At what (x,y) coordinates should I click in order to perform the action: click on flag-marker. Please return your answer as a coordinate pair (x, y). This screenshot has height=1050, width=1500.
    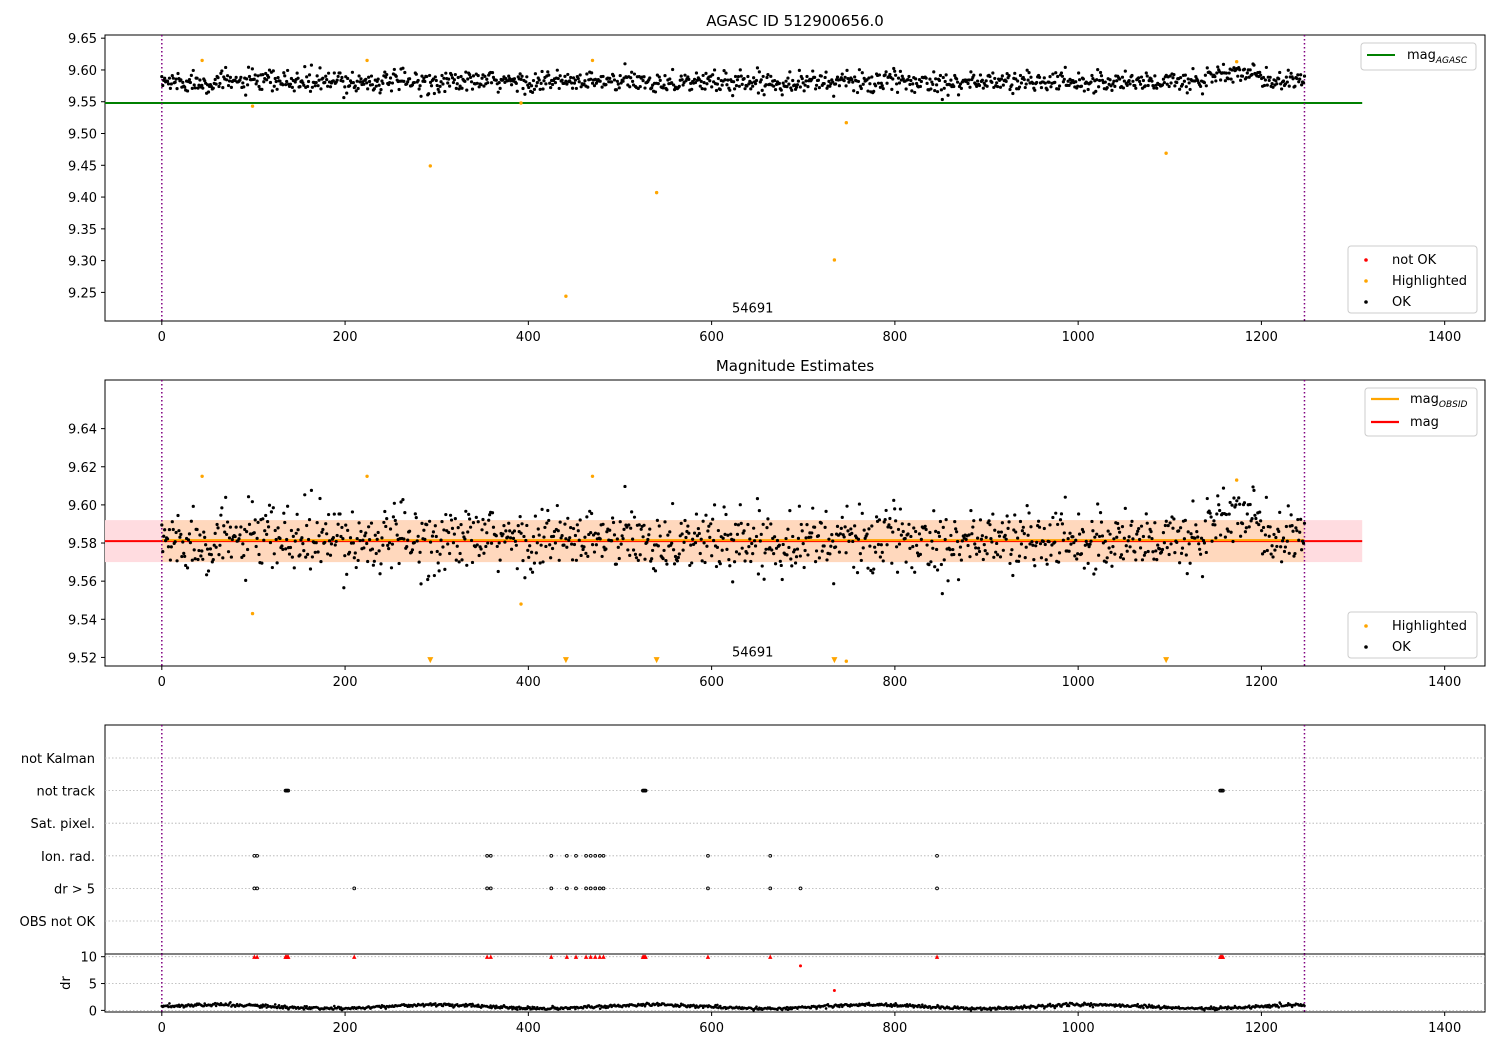
    Looking at the image, I should click on (599, 888).